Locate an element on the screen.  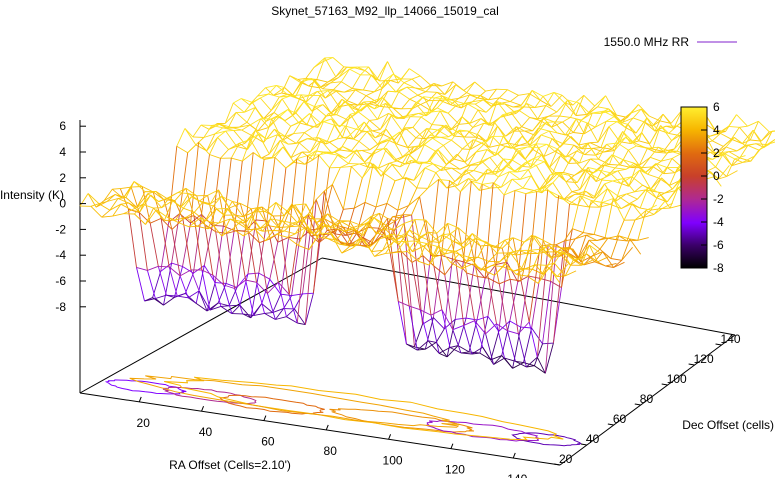
y-tick-mark is located at coordinates (718, 344).